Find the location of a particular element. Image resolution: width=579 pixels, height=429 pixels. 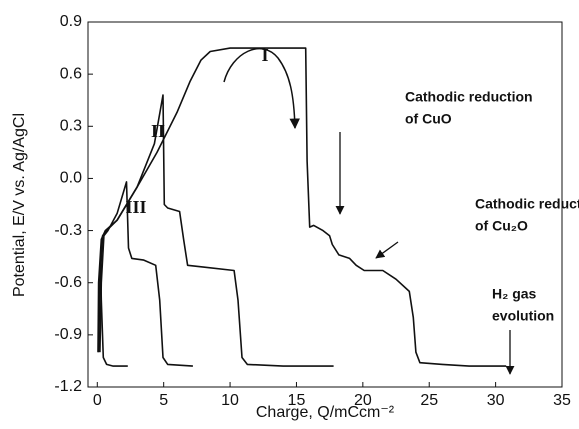

y-tick-label: -0.6 is located at coordinates (68, 282).